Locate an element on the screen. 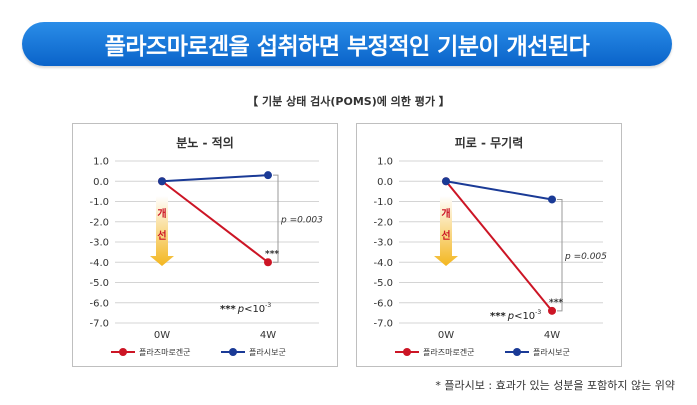 Image resolution: width=697 pixels, height=405 pixels. chart-title: 분노 - 적의 is located at coordinates (205, 142).